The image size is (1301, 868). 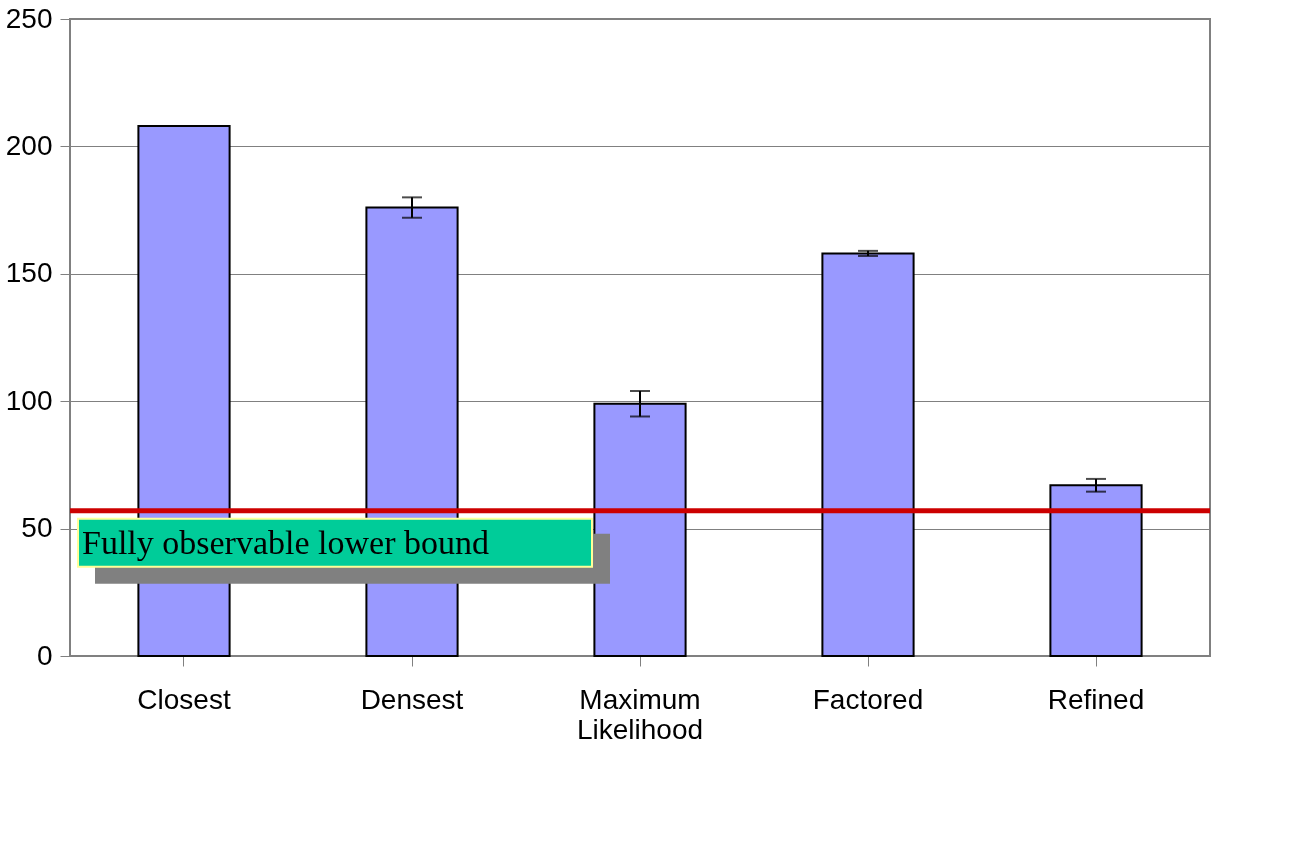 I want to click on y-tick-label: 250, so click(x=29, y=18).